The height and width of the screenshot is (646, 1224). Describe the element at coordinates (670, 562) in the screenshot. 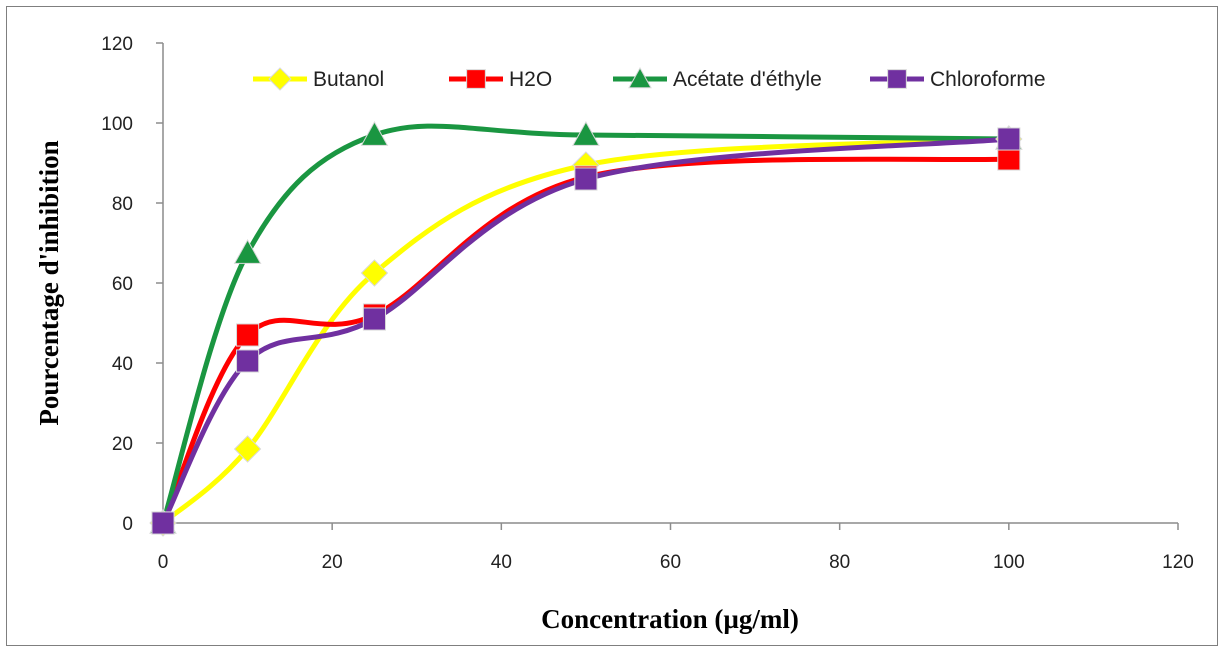

I see `x-tick-label: 60` at that location.